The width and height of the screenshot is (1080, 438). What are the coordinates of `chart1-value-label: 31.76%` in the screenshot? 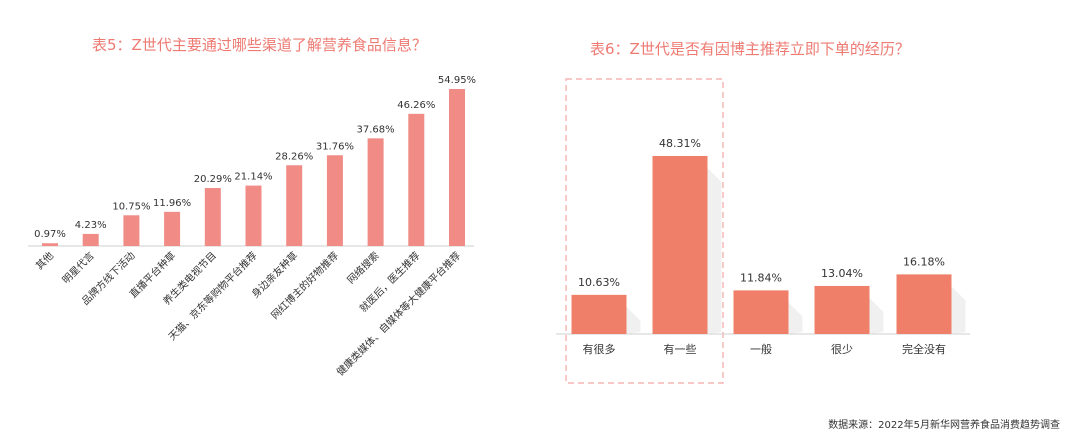 It's located at (335, 146).